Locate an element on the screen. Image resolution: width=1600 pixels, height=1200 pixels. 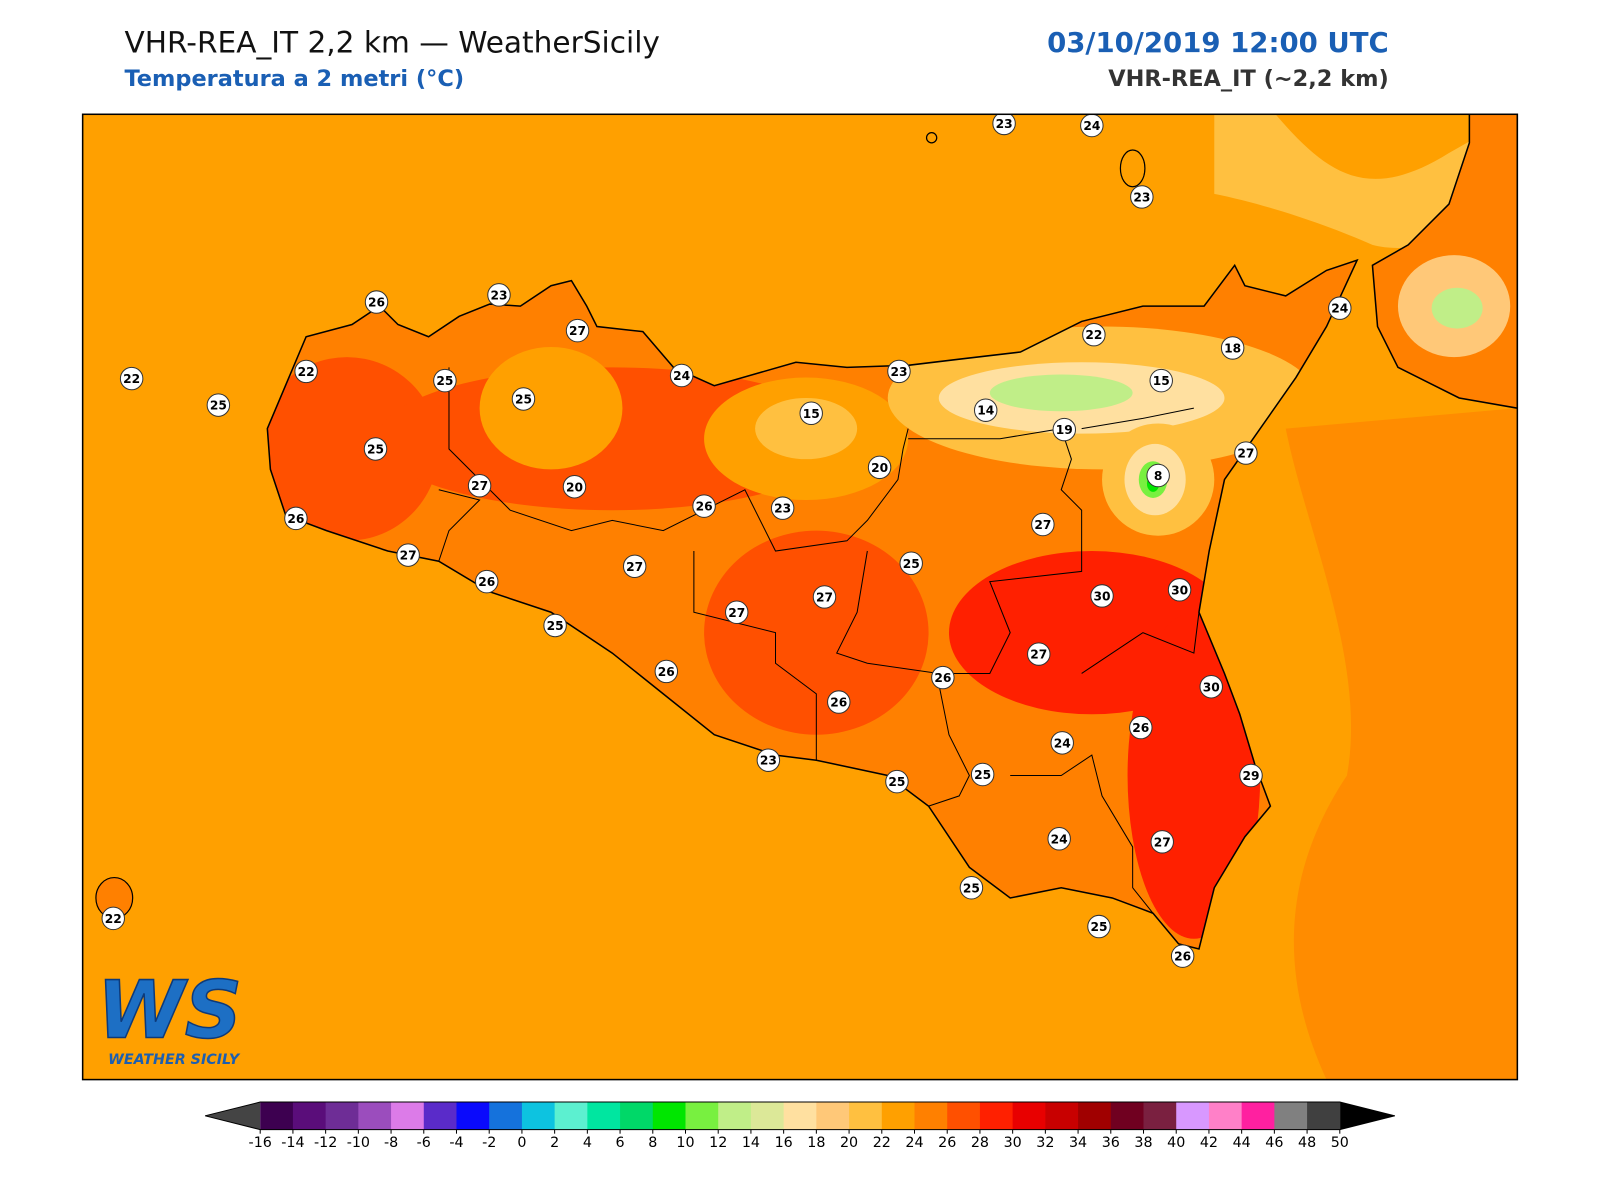
colorbar-tick-label: 18 is located at coordinates (816, 1143).